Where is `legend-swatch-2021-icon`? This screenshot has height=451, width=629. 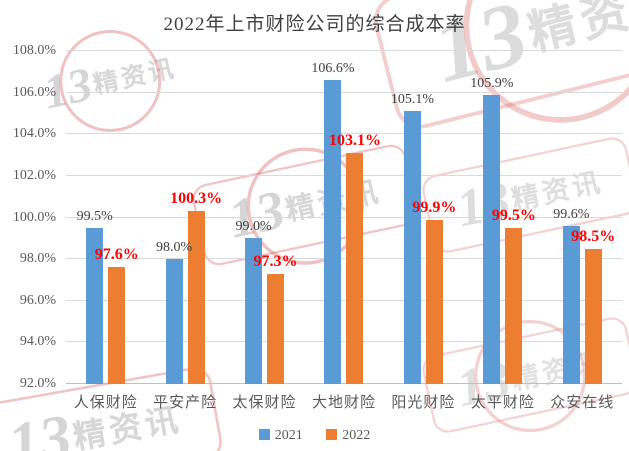
legend-swatch-2021-icon is located at coordinates (264, 435).